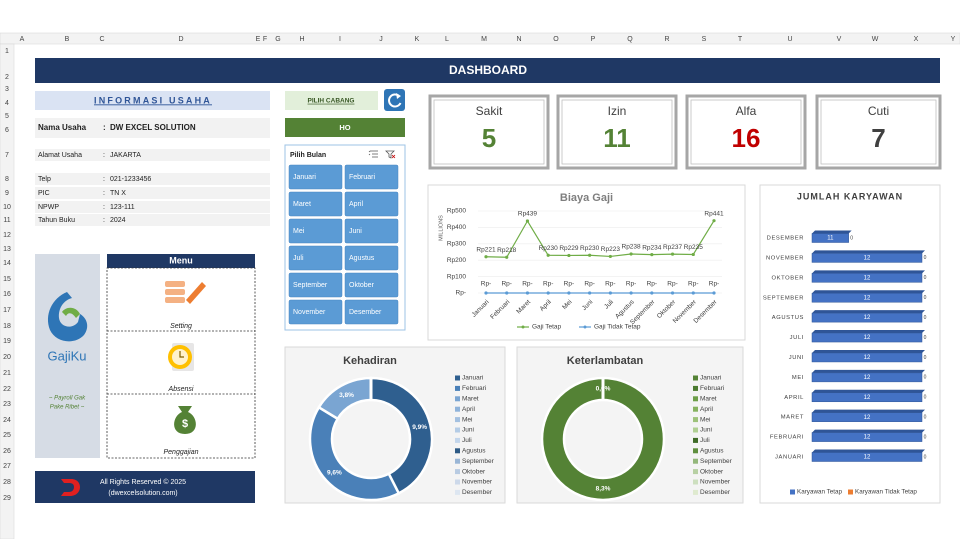  What do you see at coordinates (715, 492) in the screenshot?
I see `legend-label: Desember` at bounding box center [715, 492].